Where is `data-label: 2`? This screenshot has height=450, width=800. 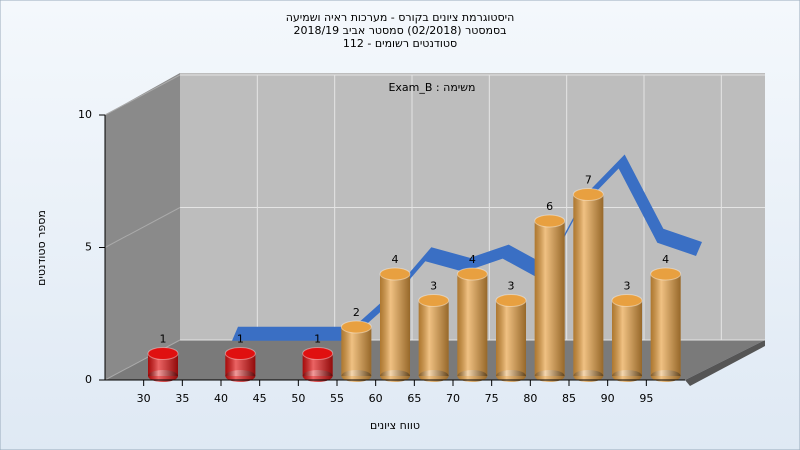
data-label: 2 is located at coordinates (356, 312).